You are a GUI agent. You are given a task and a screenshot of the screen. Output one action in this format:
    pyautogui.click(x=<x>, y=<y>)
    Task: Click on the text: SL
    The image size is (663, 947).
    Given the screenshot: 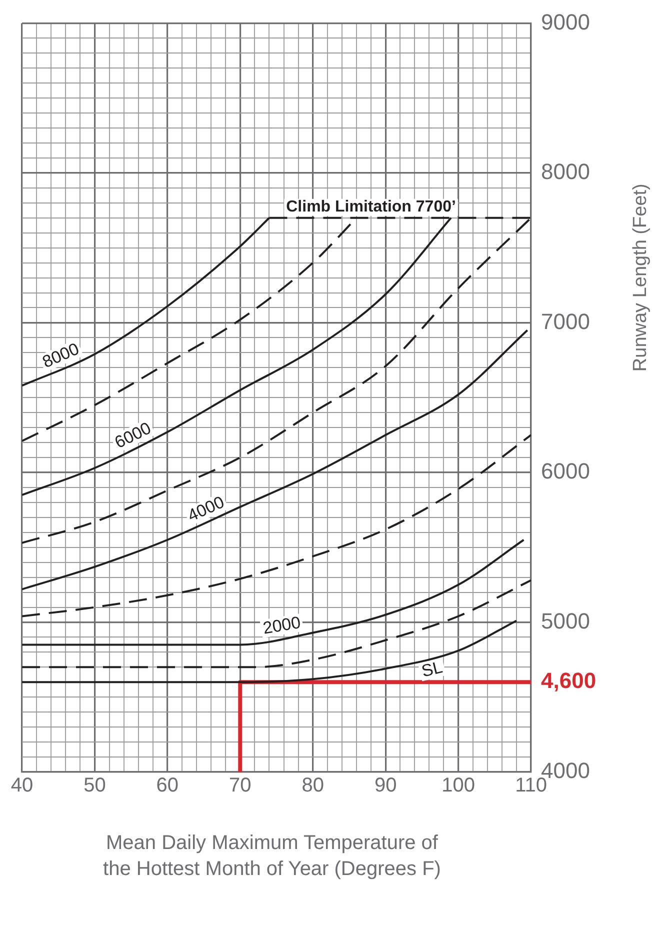 What is the action you would take?
    pyautogui.click(x=432, y=669)
    